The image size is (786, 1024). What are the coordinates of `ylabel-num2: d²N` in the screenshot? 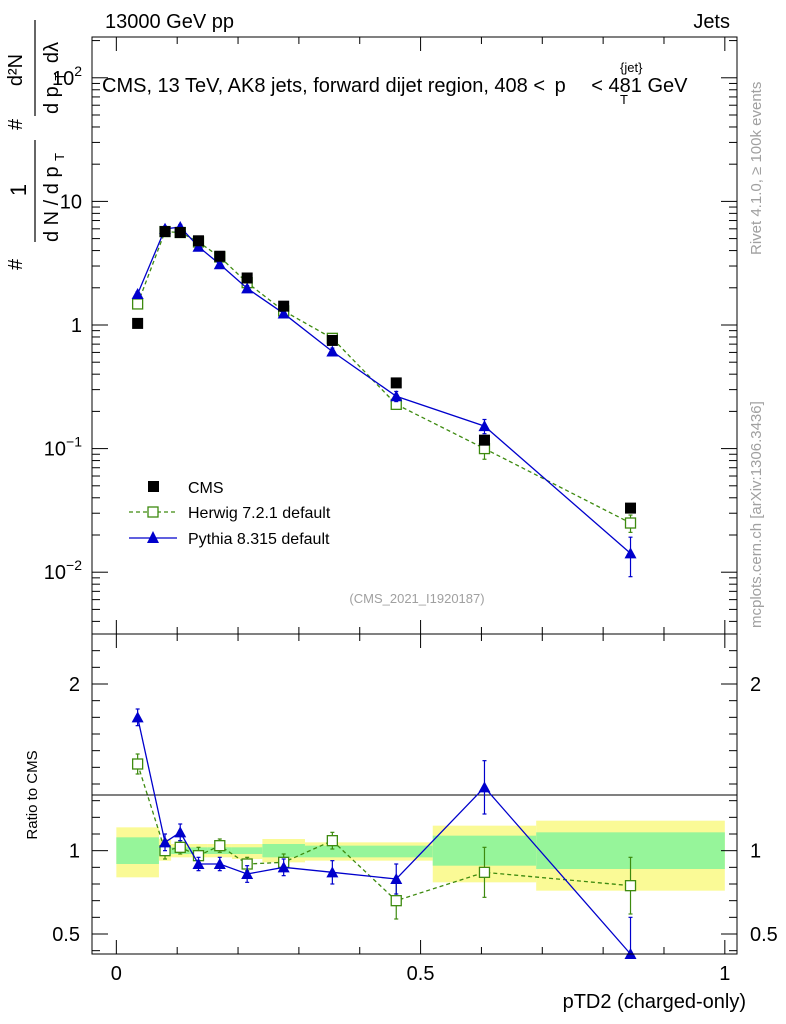 It's located at (16, 70).